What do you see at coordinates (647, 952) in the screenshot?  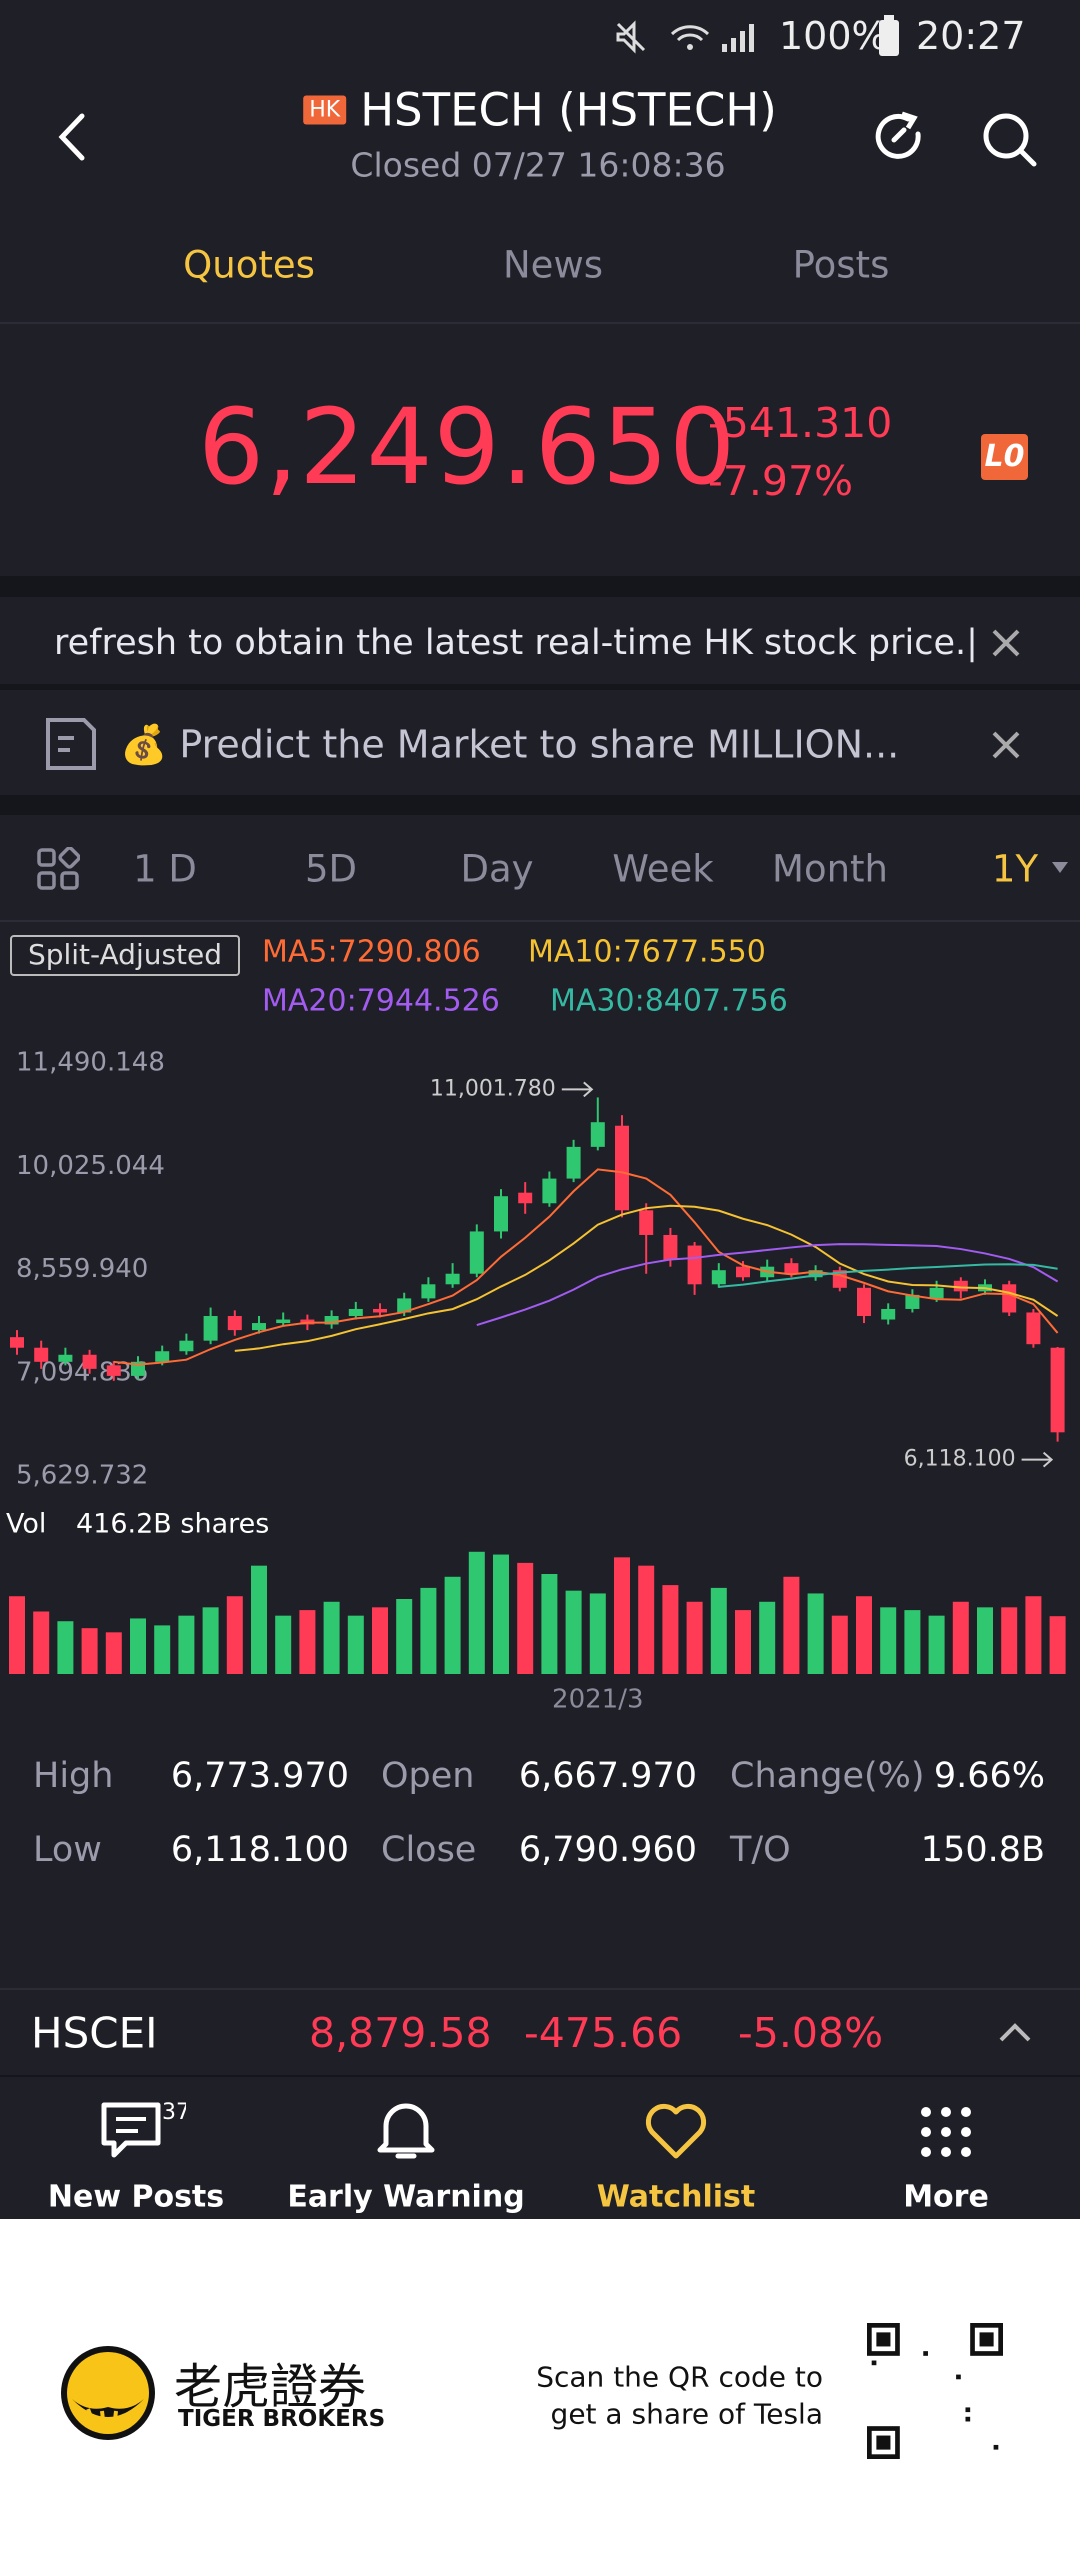 I see `legend-entry: MA10:7677.550` at bounding box center [647, 952].